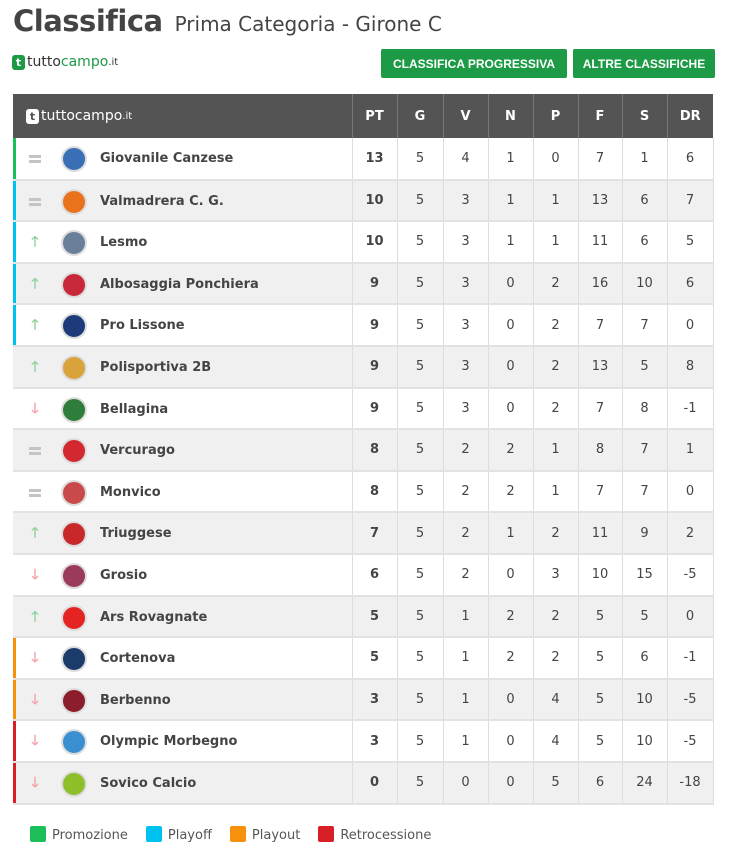 The width and height of the screenshot is (738, 852). Describe the element at coordinates (645, 409) in the screenshot. I see `stat-s: 8` at that location.